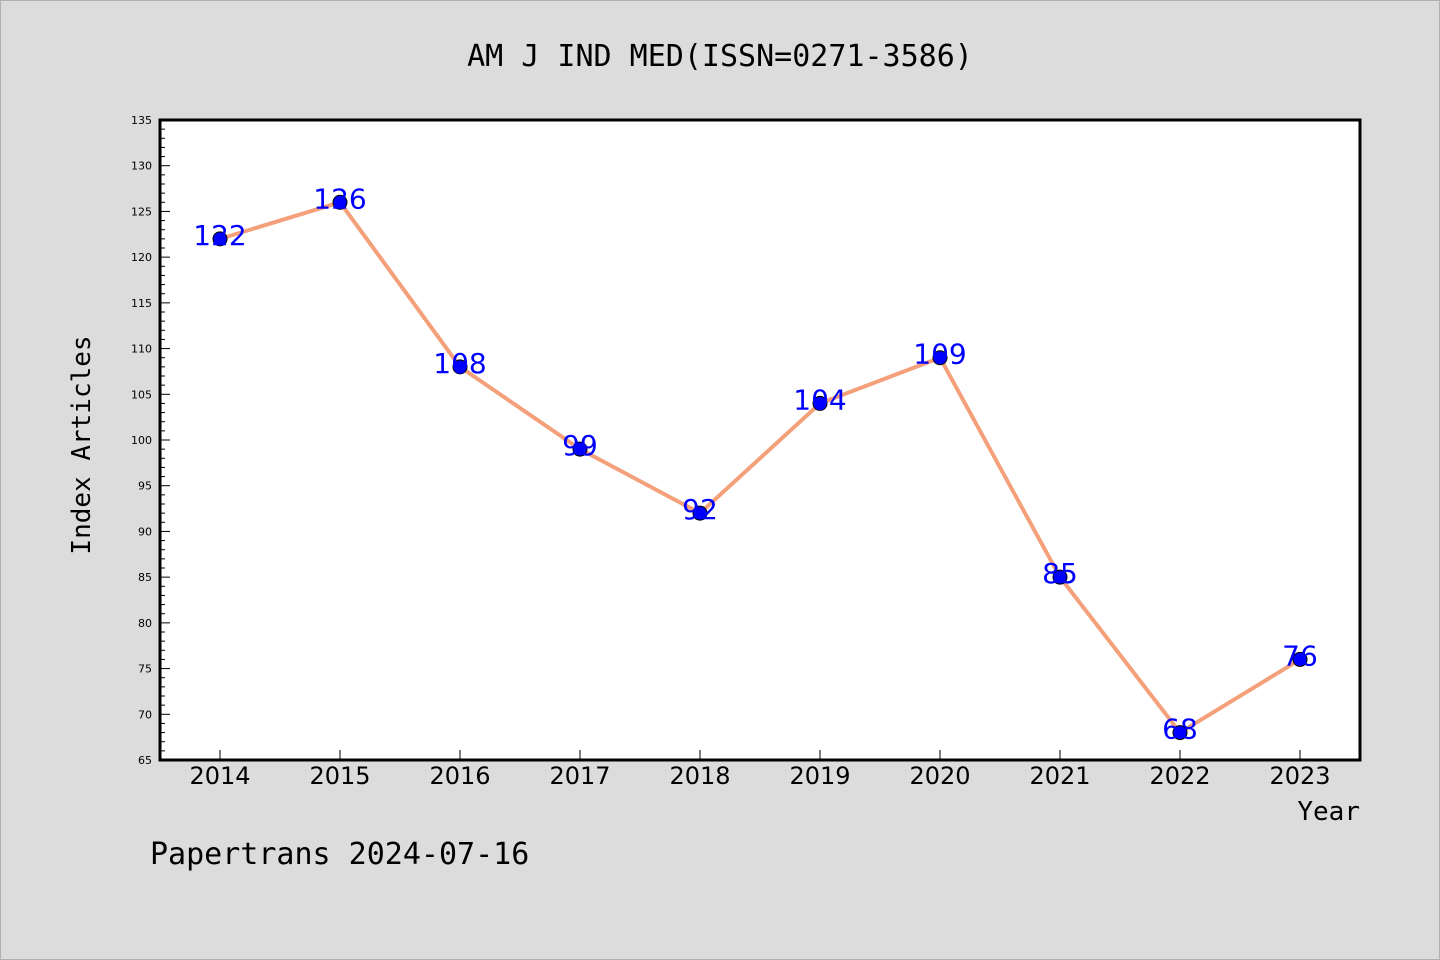  I want to click on x-tick-label: 2016, so click(459, 776).